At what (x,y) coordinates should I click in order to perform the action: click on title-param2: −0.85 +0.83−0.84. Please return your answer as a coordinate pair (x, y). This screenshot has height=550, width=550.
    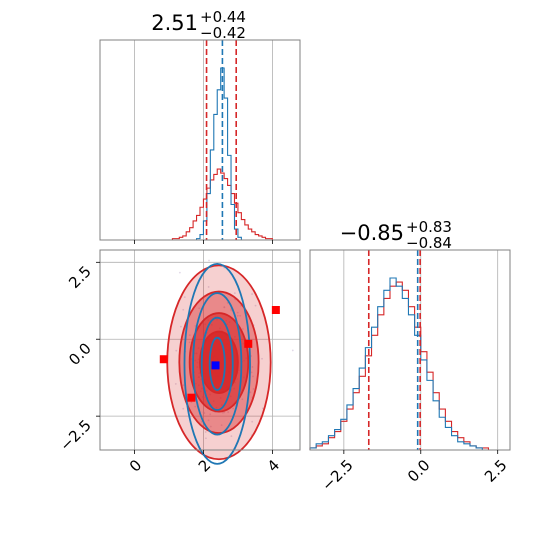
    Looking at the image, I should click on (396, 235).